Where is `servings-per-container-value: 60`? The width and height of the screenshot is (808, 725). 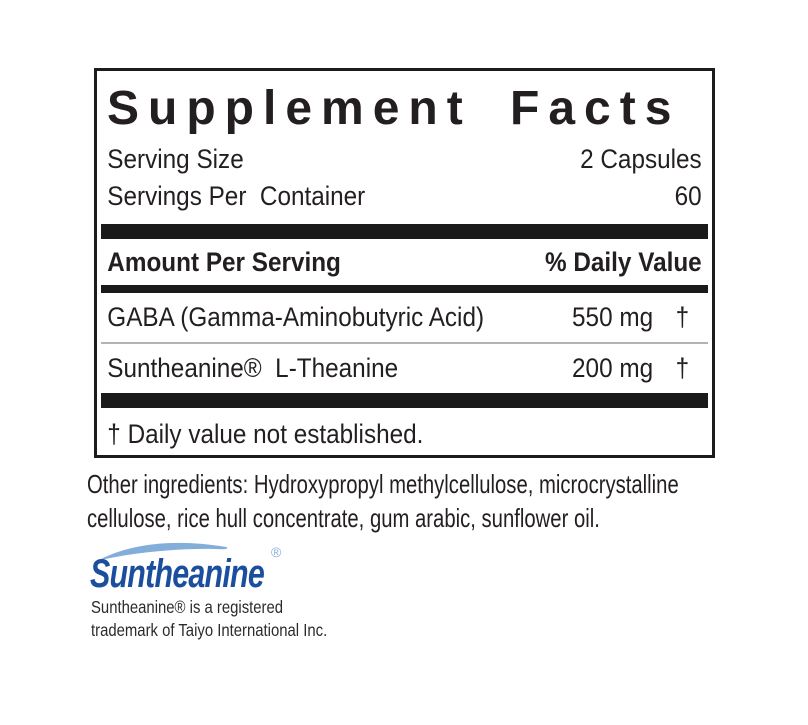
servings-per-container-value: 60 is located at coordinates (688, 196).